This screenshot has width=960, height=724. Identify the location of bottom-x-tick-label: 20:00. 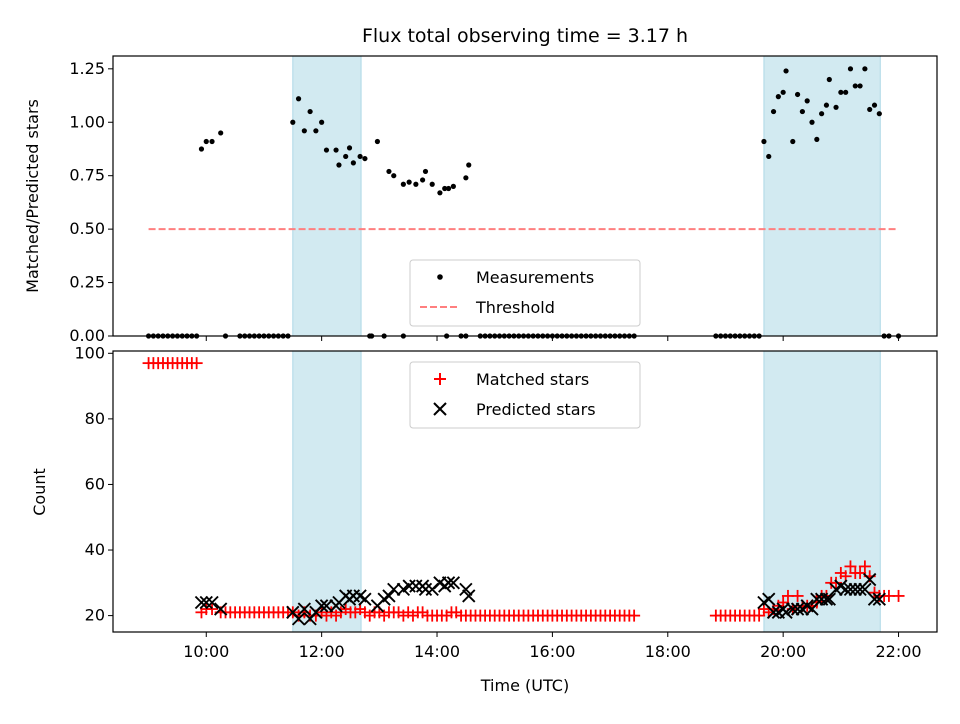
(783, 651).